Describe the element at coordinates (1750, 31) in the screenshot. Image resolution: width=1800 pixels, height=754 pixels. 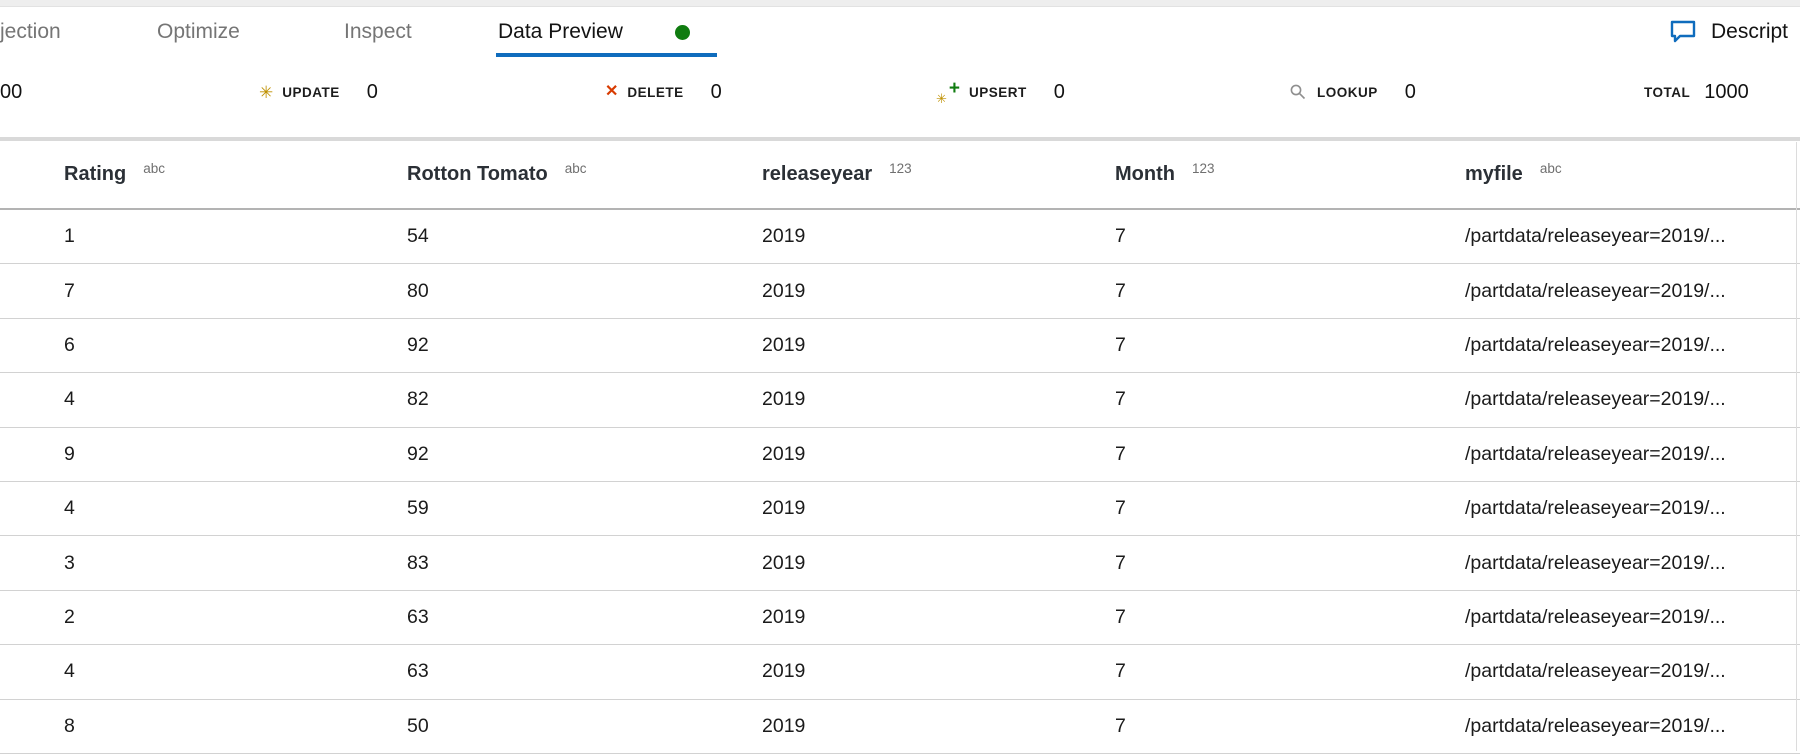
I see `description-label: Descript` at that location.